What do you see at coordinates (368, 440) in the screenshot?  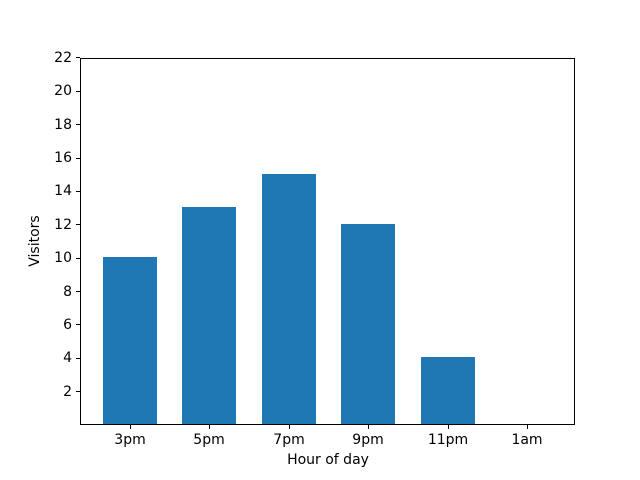 I see `x-tick-label-9pm: 9pm` at bounding box center [368, 440].